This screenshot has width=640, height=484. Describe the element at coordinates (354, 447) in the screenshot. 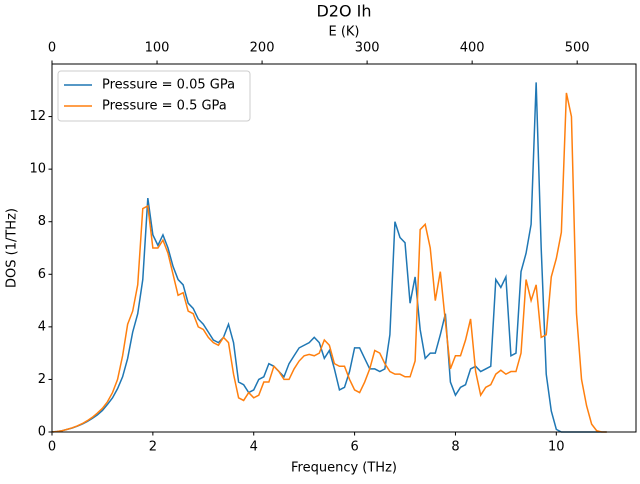

I see `x-tick-label: 6` at that location.